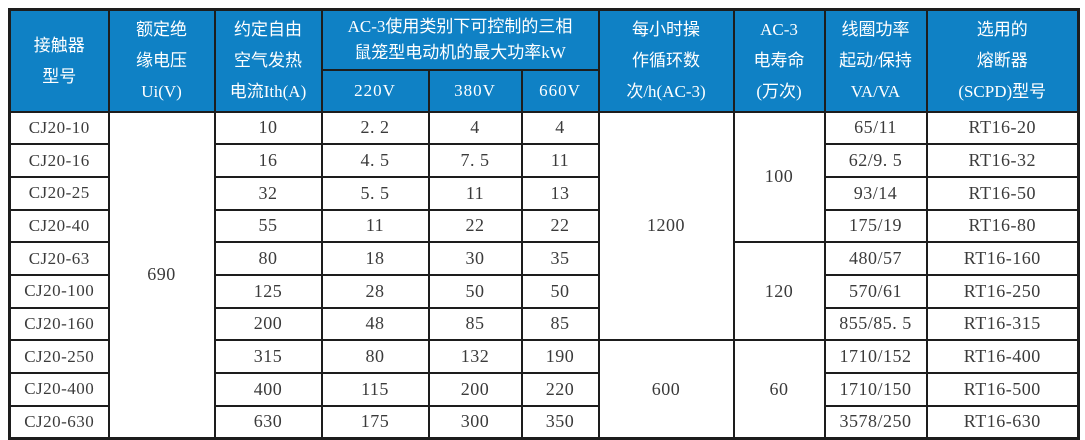 Image resolution: width=1085 pixels, height=440 pixels. What do you see at coordinates (475, 160) in the screenshot?
I see `kw380-cell: 7. 5` at bounding box center [475, 160].